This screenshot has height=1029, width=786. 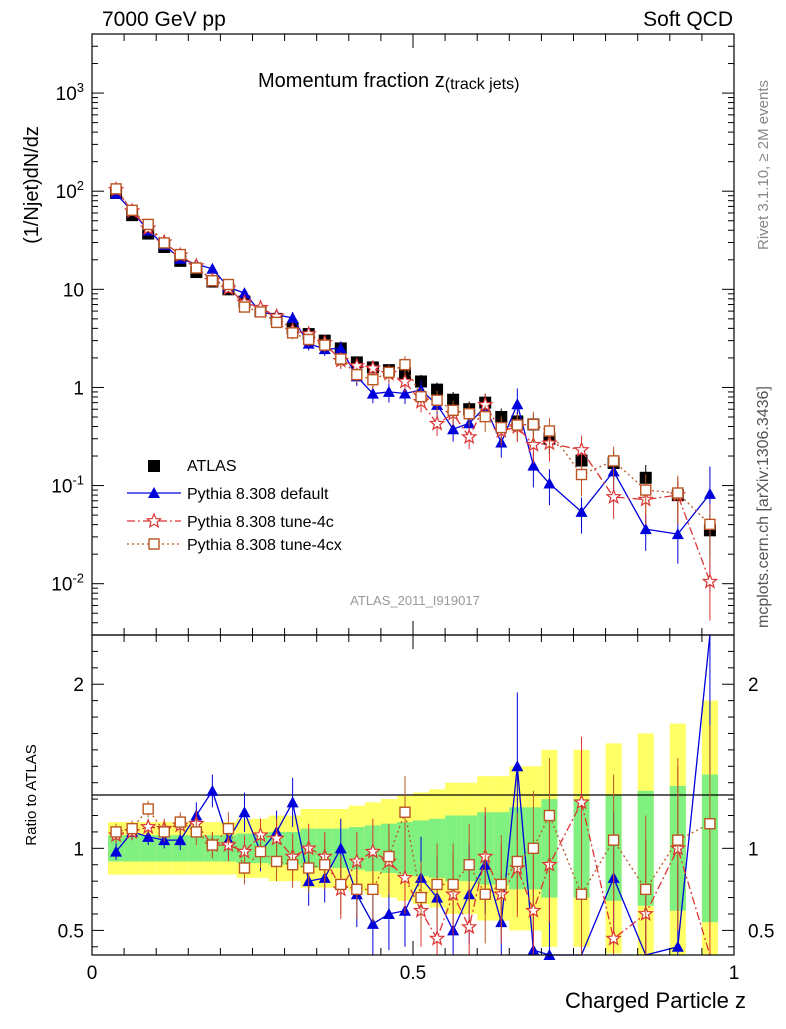 I want to click on rivet-version-label: Rivet 3.1.10, ≥ 2M events, so click(x=763, y=165).